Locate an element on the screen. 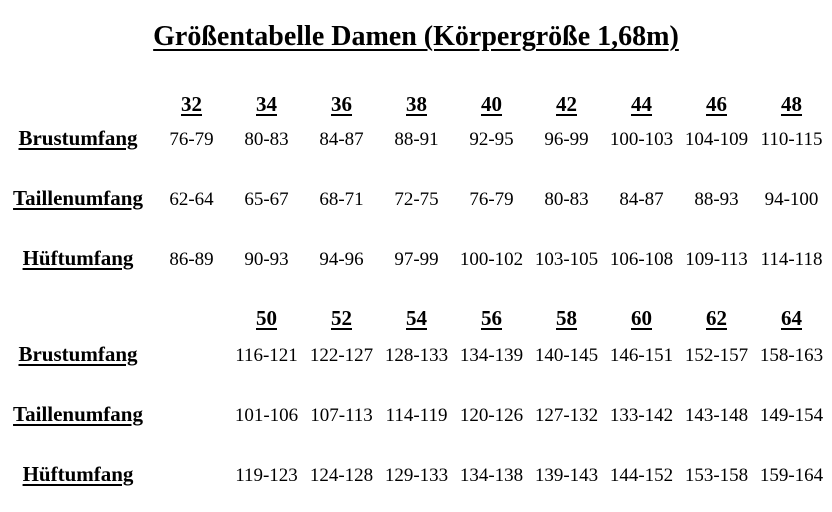 The image size is (832, 512). measurement-value: 101-106 is located at coordinates (266, 415).